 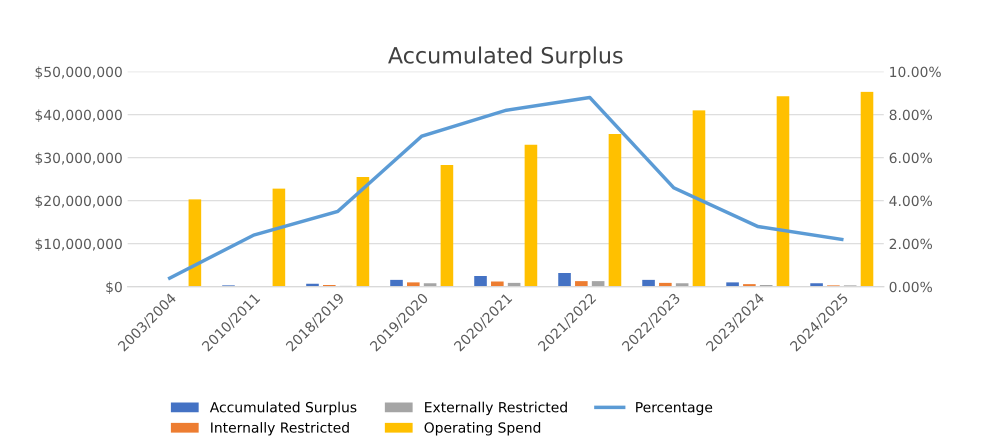 I want to click on y-tick-label: $0, so click(x=114, y=287).